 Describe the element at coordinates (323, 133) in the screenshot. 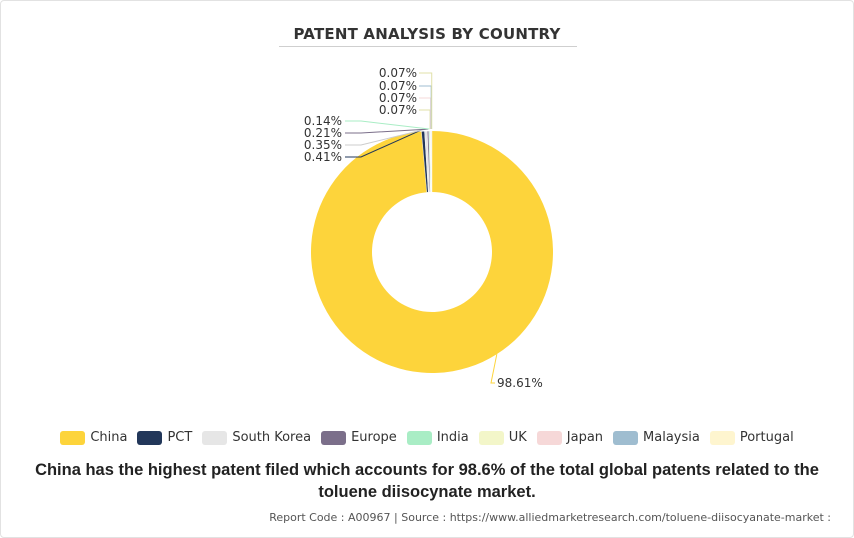

I see `svg-text: 0.21%` at that location.